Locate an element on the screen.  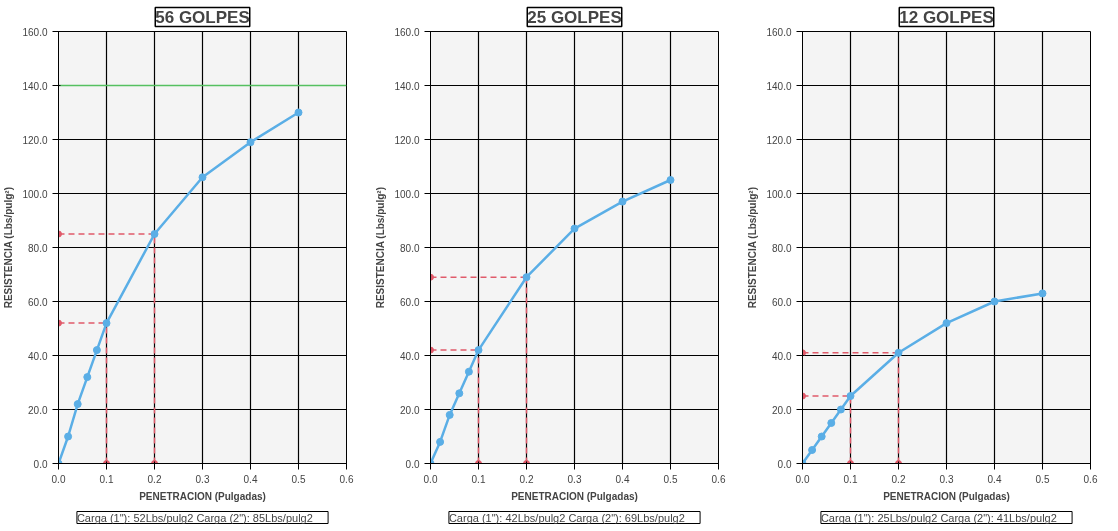
text: Carga (1"): 52Lbs/pulg2 Carga (2"): 85Lbs/pulg2 is located at coordinates (194, 517).